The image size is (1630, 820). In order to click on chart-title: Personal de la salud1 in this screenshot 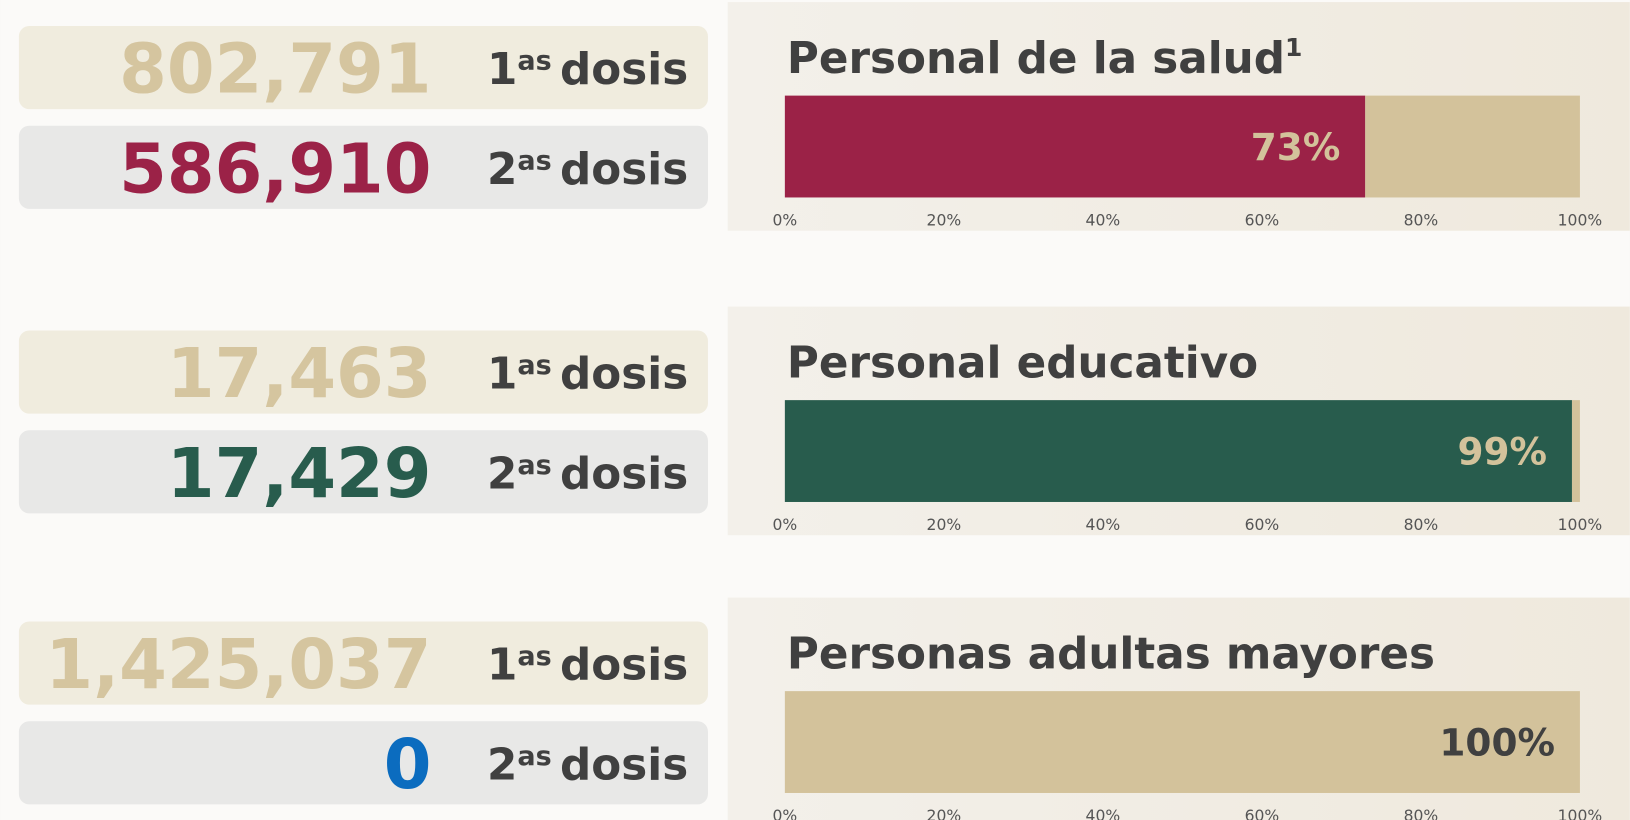, I will do `click(1044, 58)`.